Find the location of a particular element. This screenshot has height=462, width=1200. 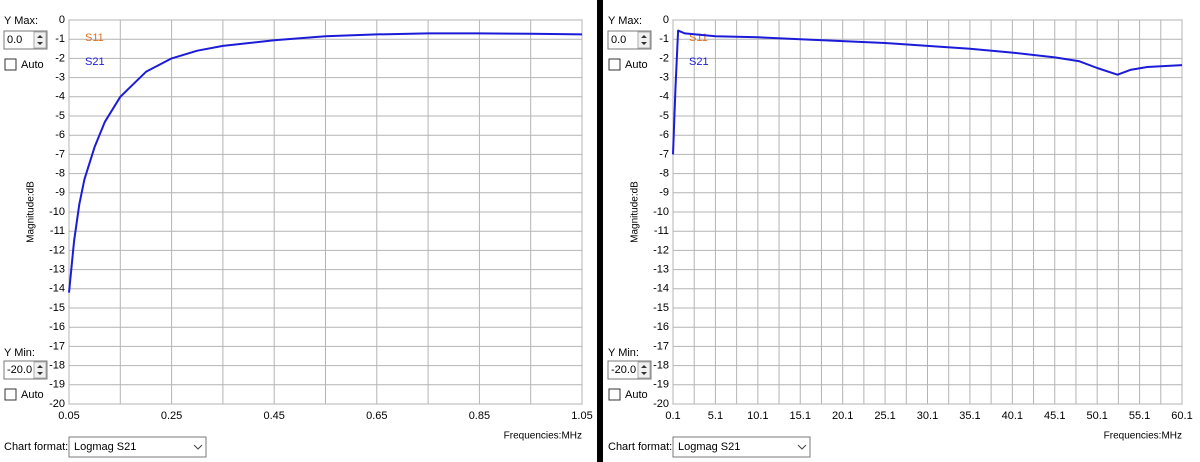

x-tick-label: 0.05 is located at coordinates (68, 416).